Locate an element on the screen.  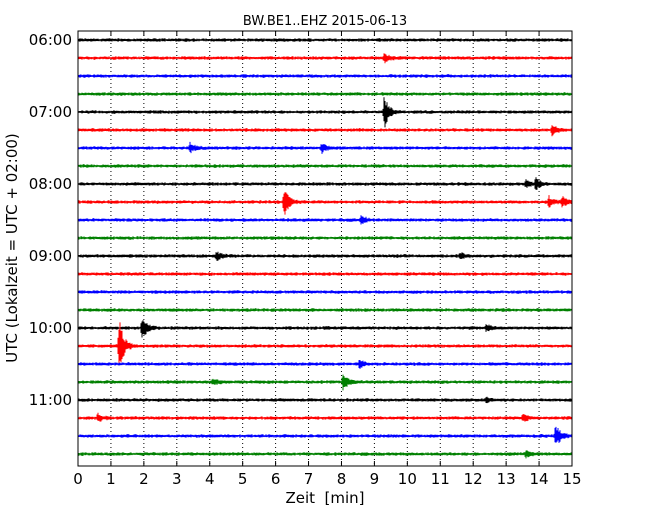
x-tick-label: 12 is located at coordinates (473, 479).